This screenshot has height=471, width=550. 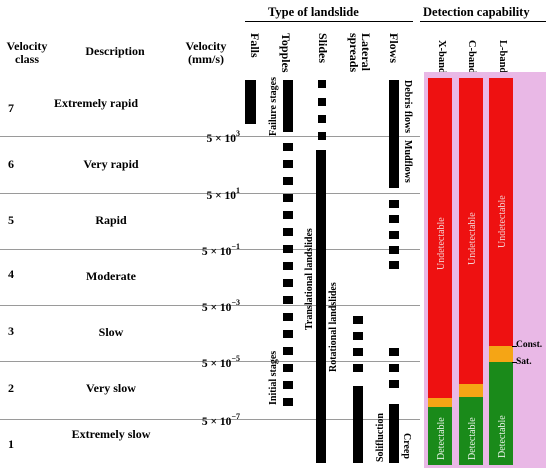 What do you see at coordinates (502, 436) in the screenshot?
I see `l-band-detectable-label: Detectable` at bounding box center [502, 436].